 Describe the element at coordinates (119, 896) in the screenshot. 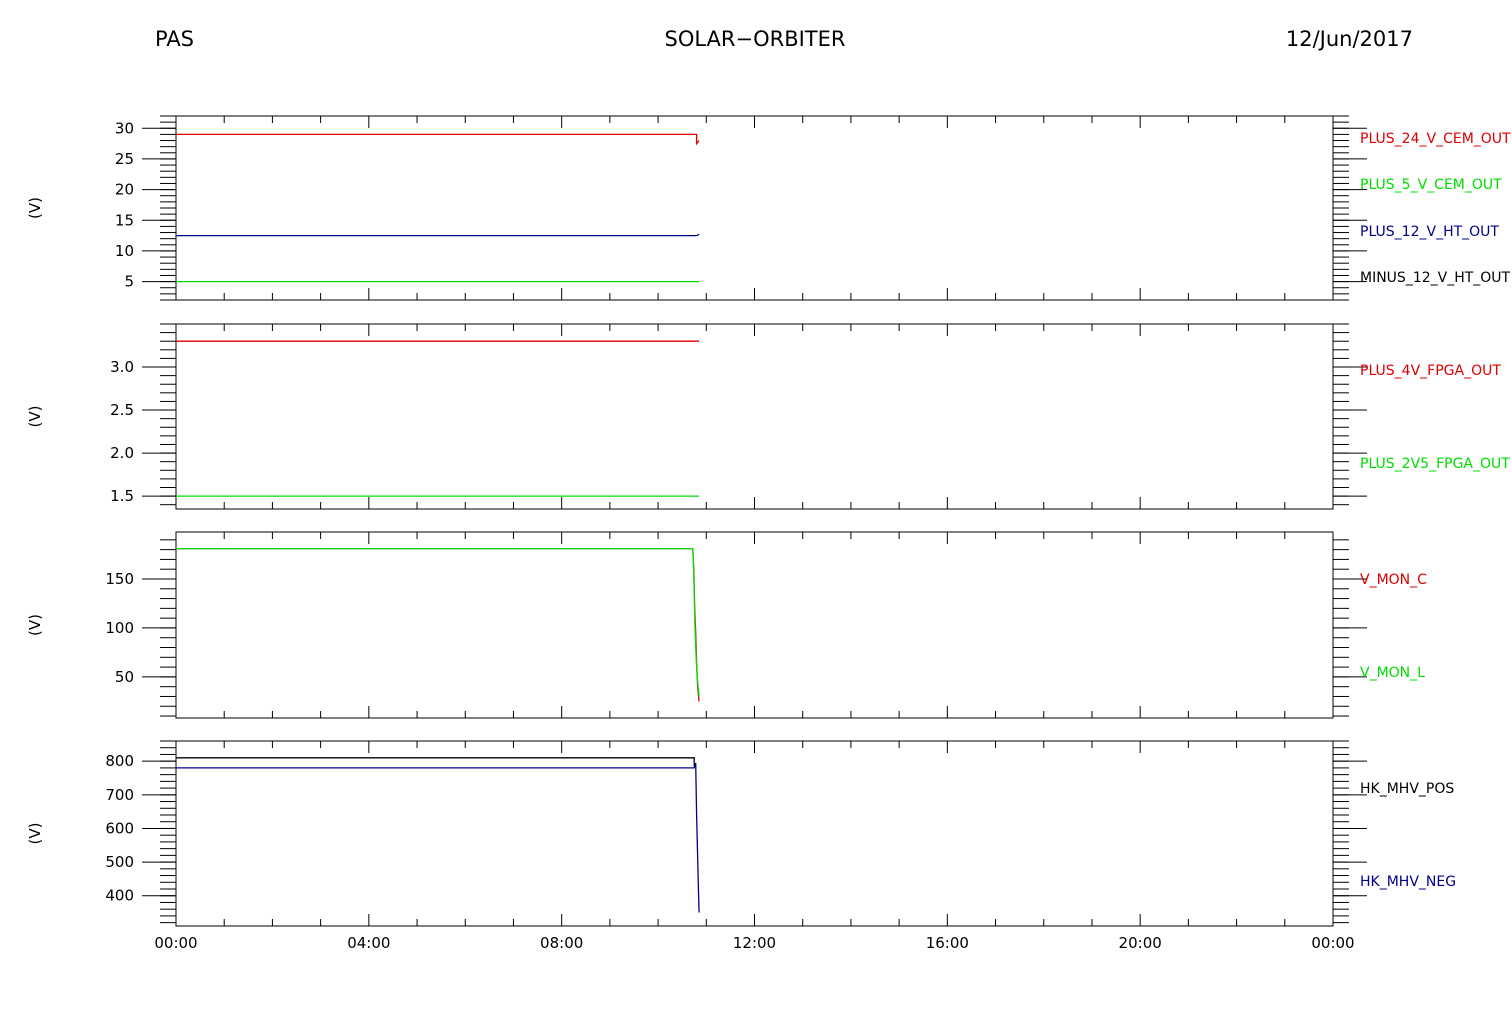

I see `panel-4-y-tick-label: 400` at that location.